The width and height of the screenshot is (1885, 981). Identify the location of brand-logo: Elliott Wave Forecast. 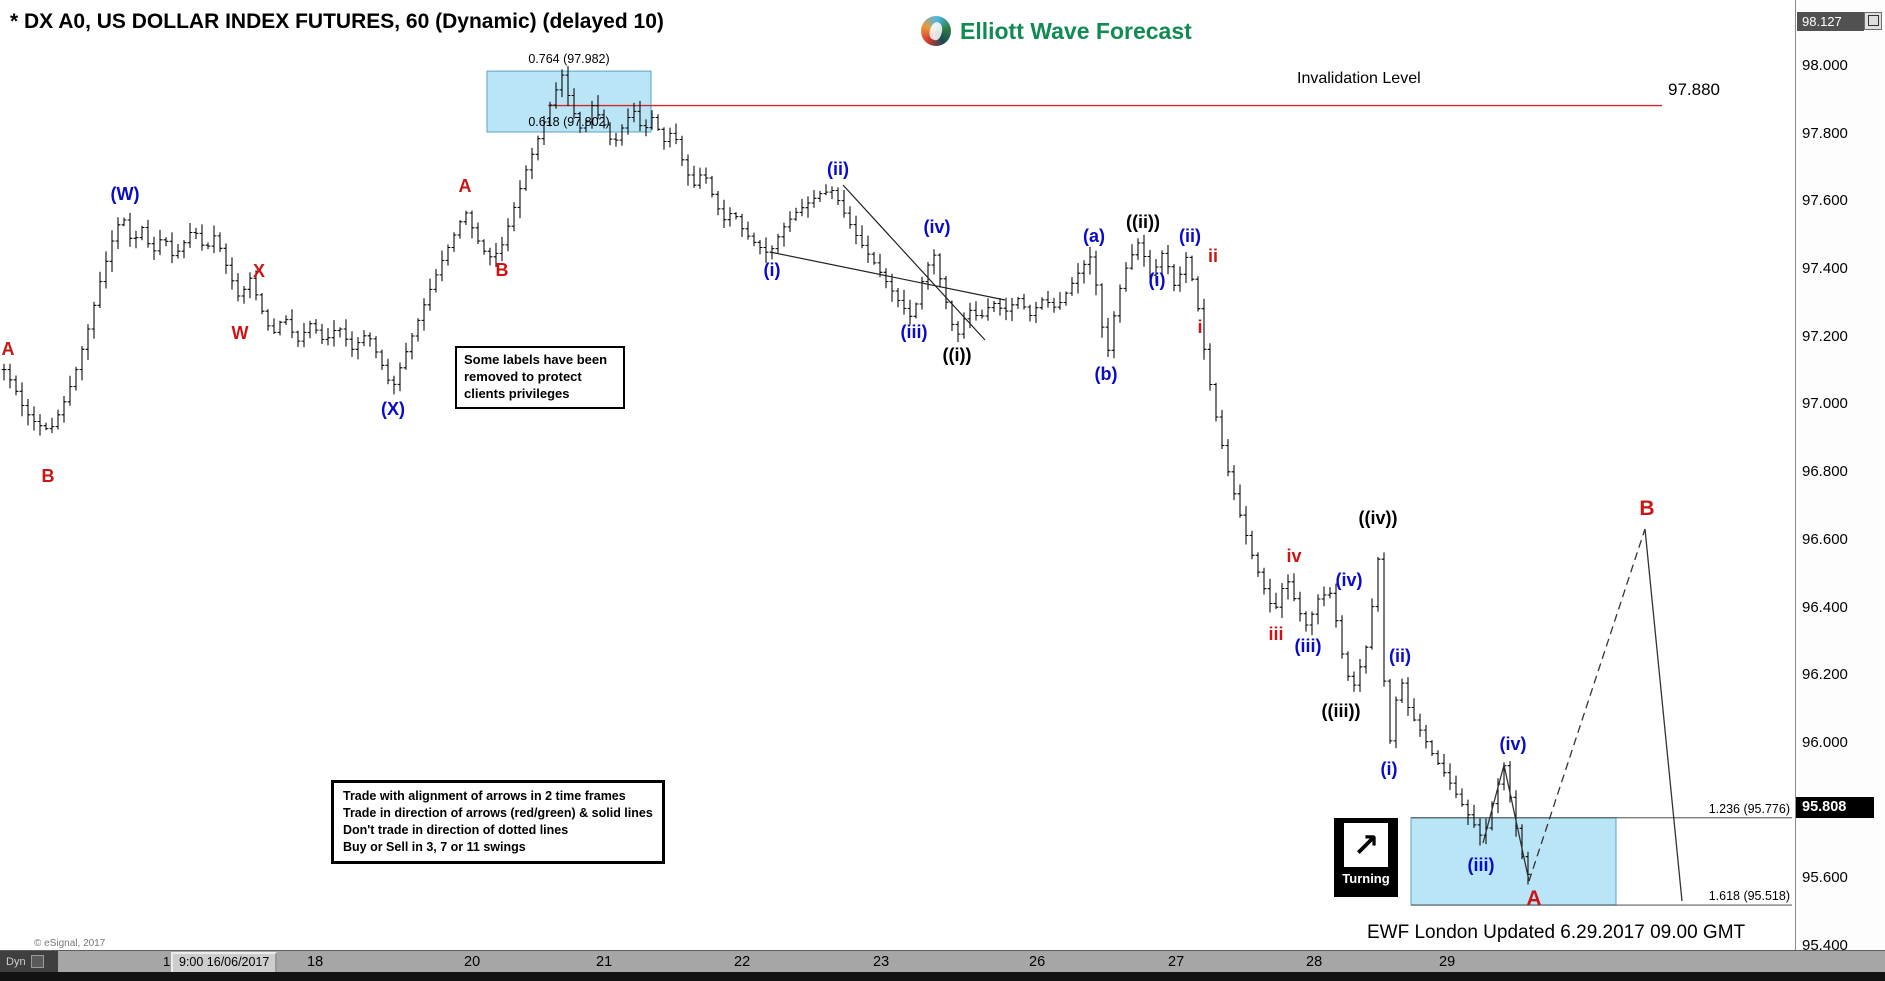
(1056, 31).